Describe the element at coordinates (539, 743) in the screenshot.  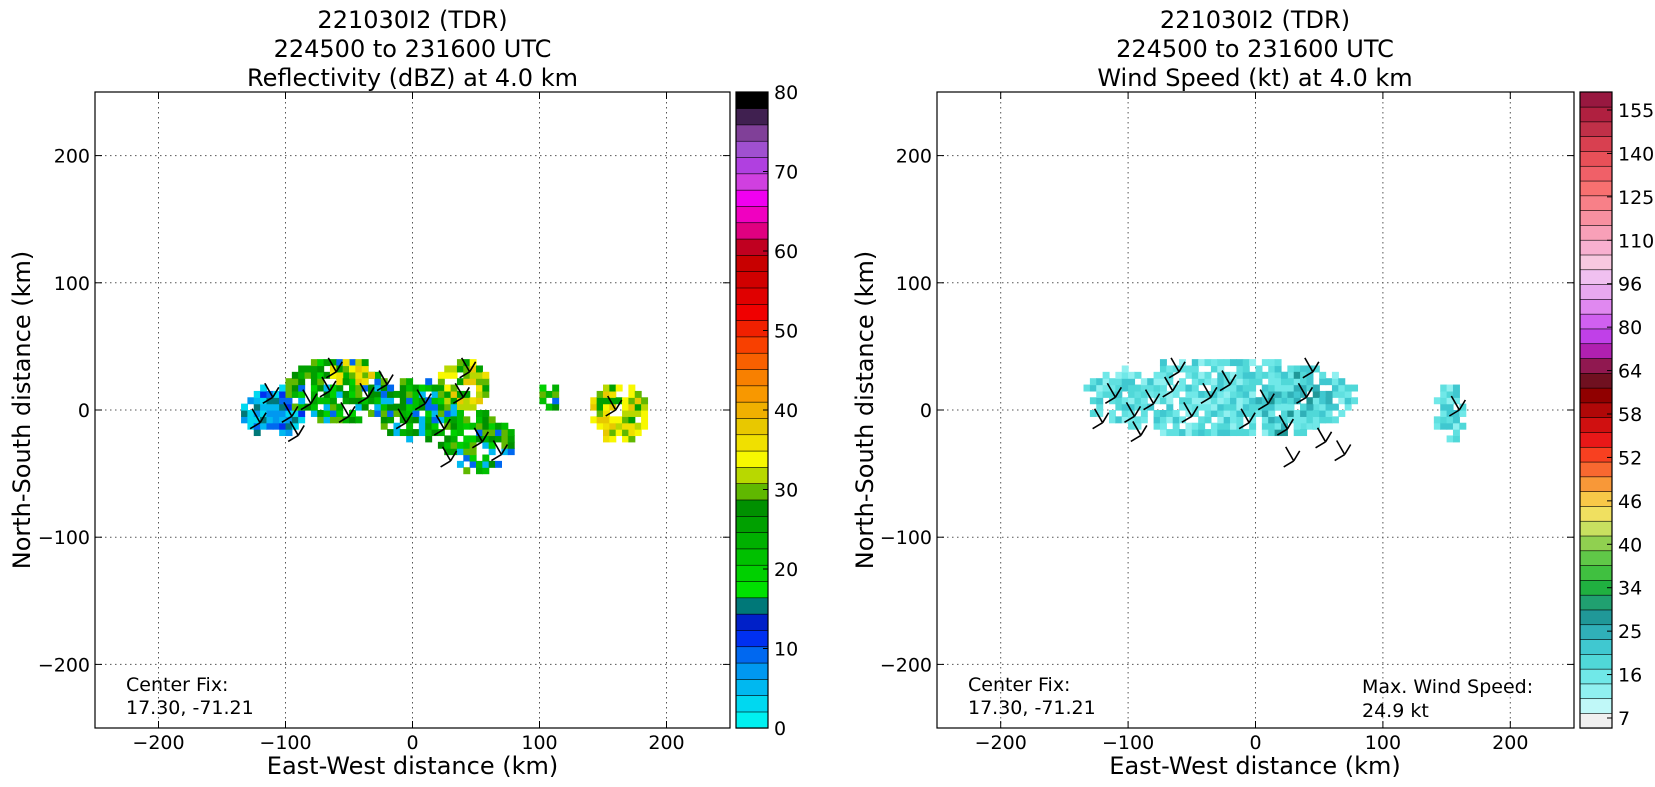
I see `reflectivity-x-tick-label: 100` at that location.